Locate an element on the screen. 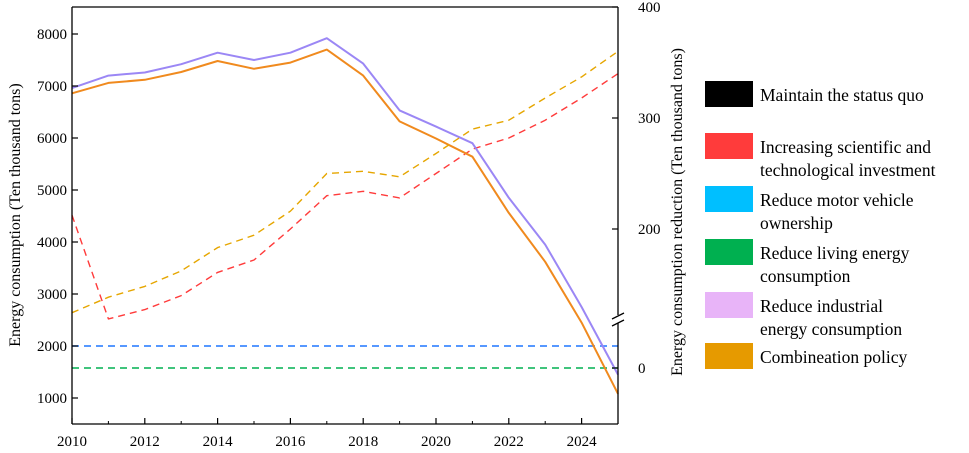  left-y-tick-label: 7000 is located at coordinates (52, 87).